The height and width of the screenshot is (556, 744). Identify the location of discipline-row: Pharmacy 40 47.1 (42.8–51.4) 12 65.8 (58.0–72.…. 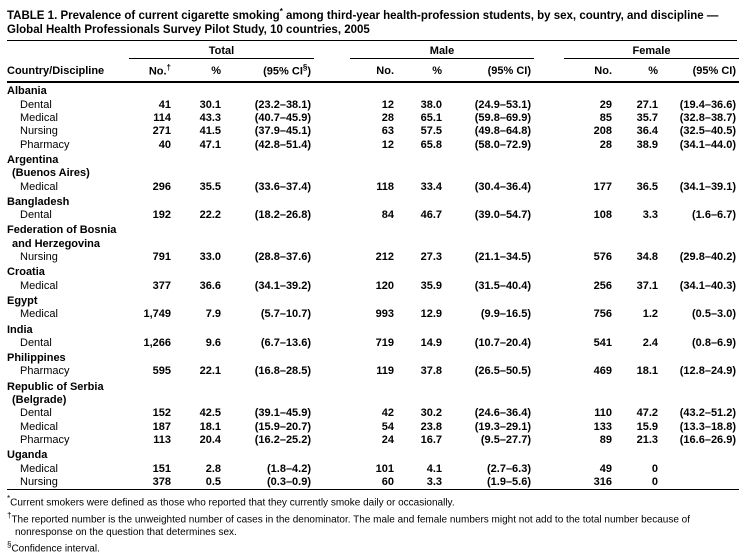
(373, 145).